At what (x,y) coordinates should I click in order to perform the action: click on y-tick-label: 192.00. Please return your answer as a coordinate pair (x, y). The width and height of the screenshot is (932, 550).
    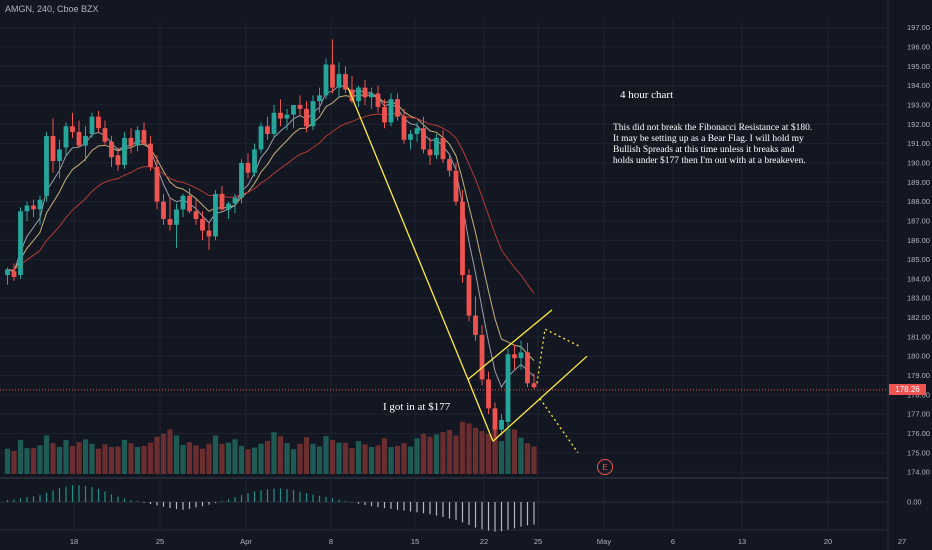
    Looking at the image, I should click on (918, 124).